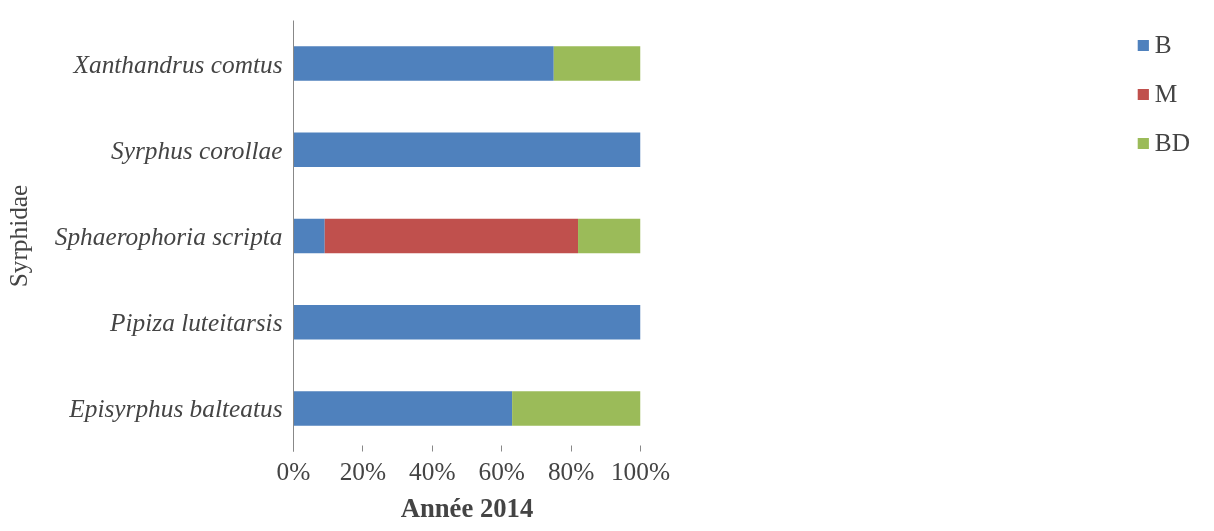 The image size is (1214, 531). I want to click on legend-label: B, so click(1163, 44).